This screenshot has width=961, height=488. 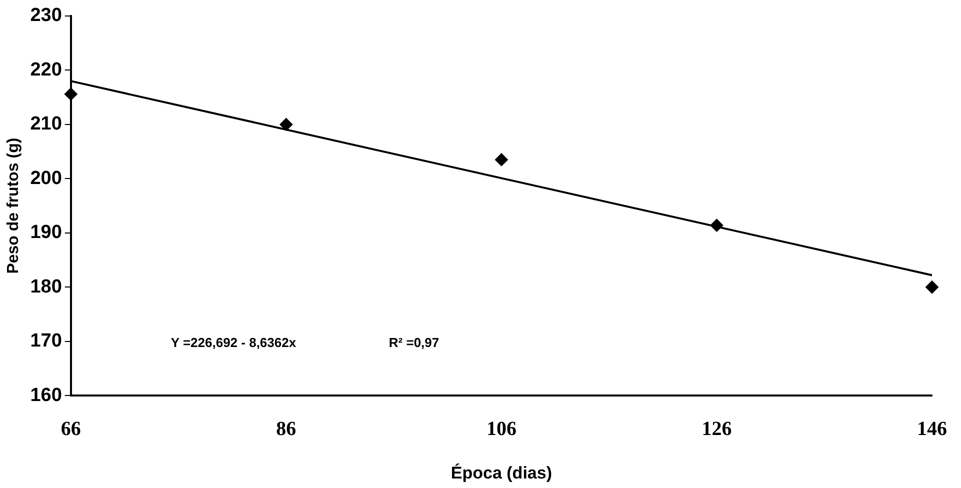 What do you see at coordinates (414, 342) in the screenshot?
I see `annotation: R² =0,97` at bounding box center [414, 342].